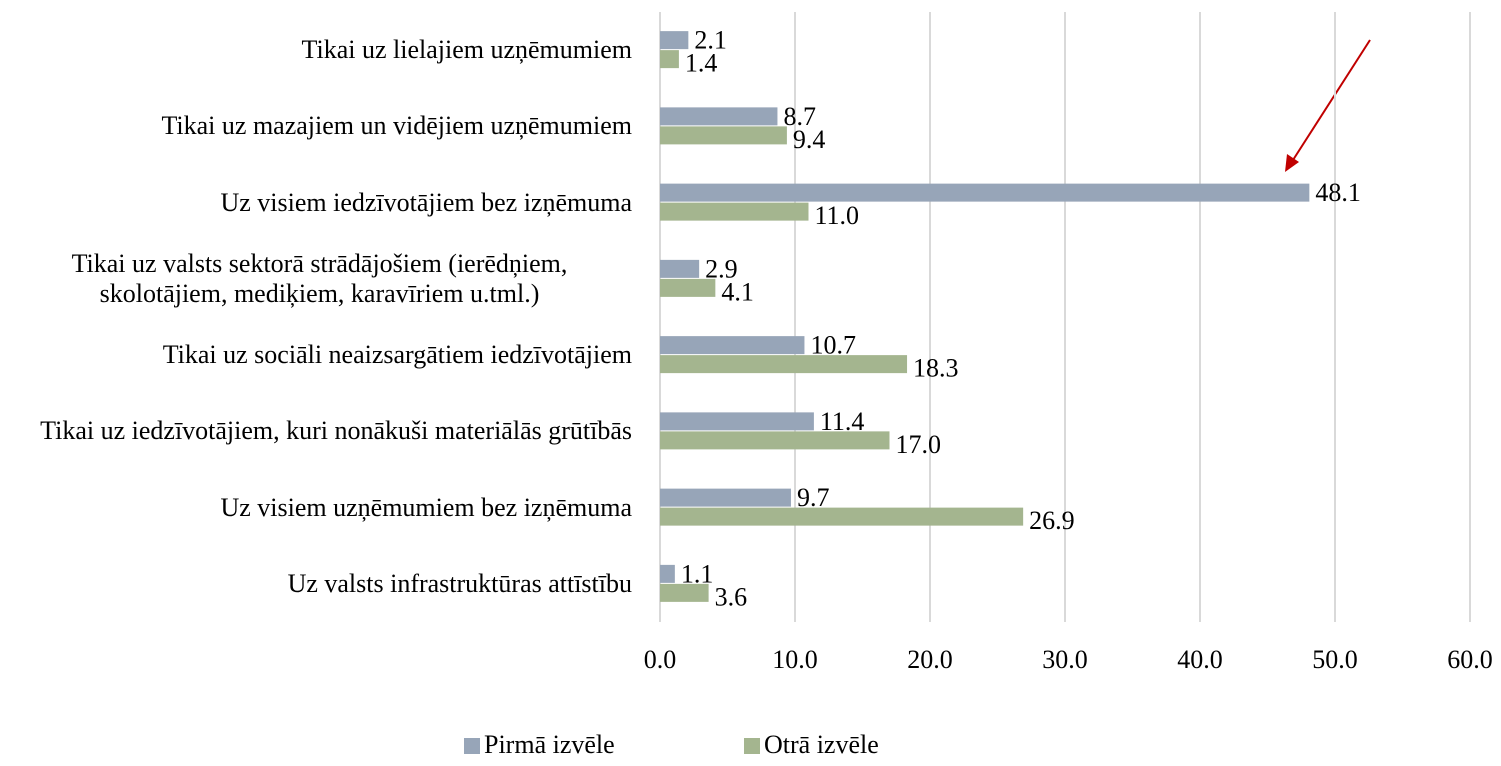 The height and width of the screenshot is (766, 1501). Describe the element at coordinates (396, 126) in the screenshot. I see `category-text: Tikai uz mazajiem un vidējiem uzņēmumiem` at that location.